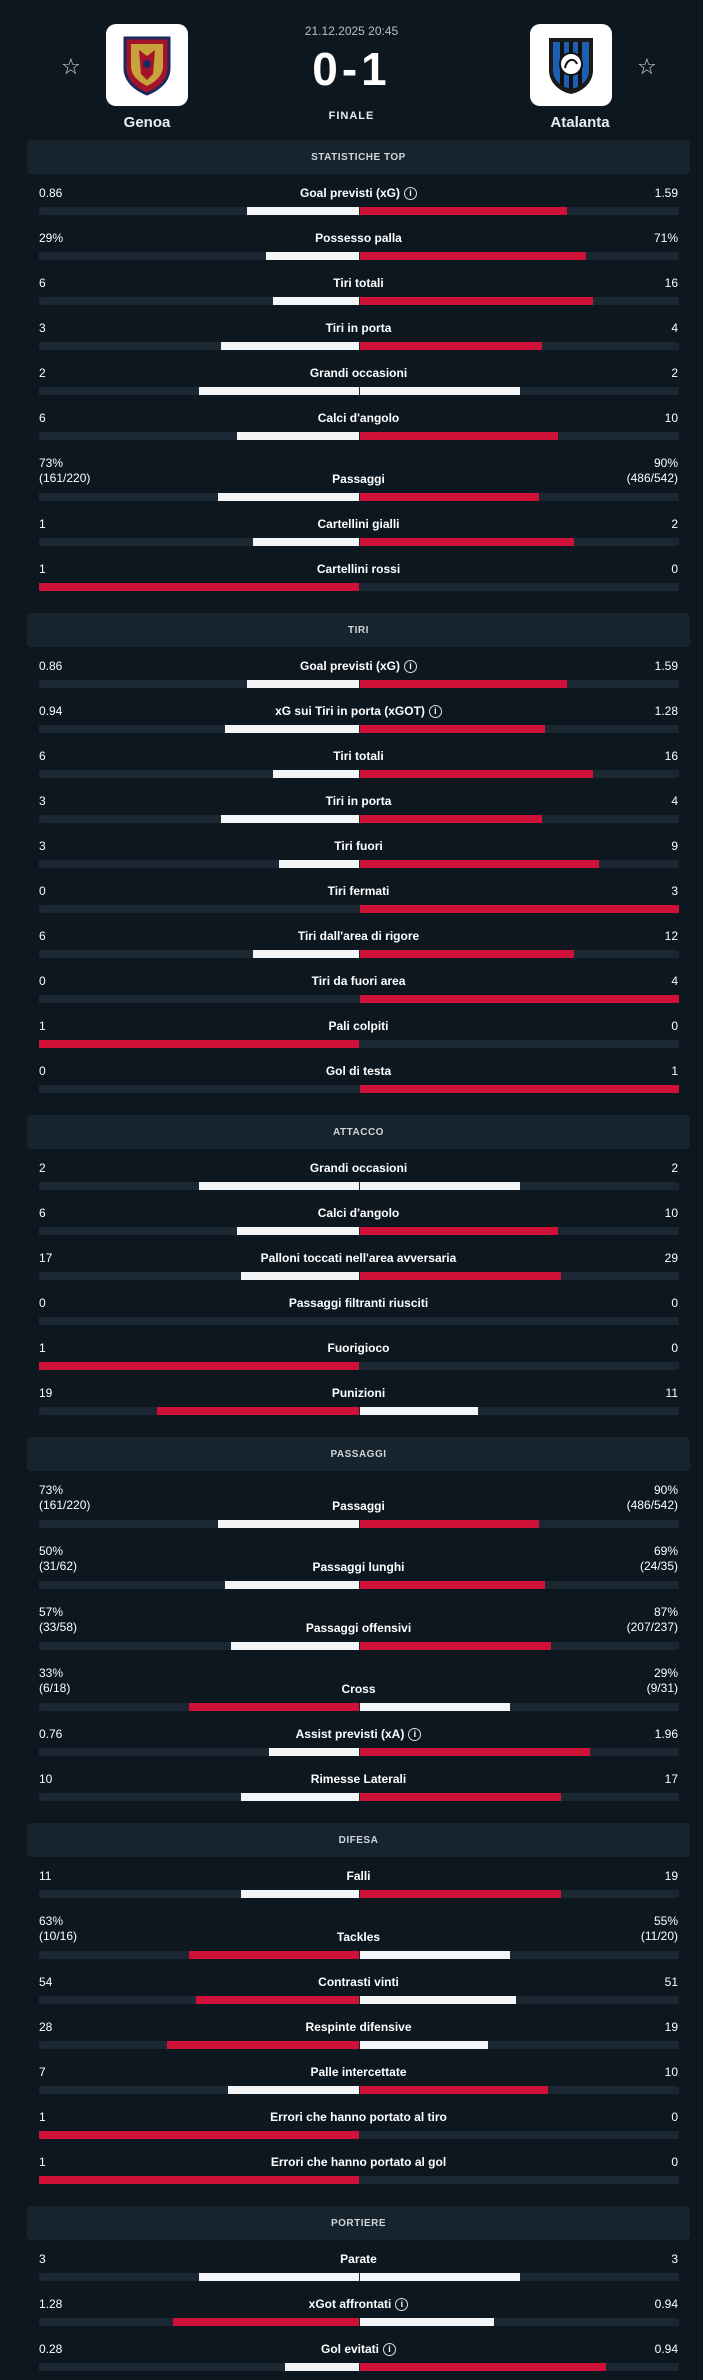 The height and width of the screenshot is (2380, 703). What do you see at coordinates (358, 1567) in the screenshot?
I see `stat-label-text: Passaggi lunghi` at bounding box center [358, 1567].